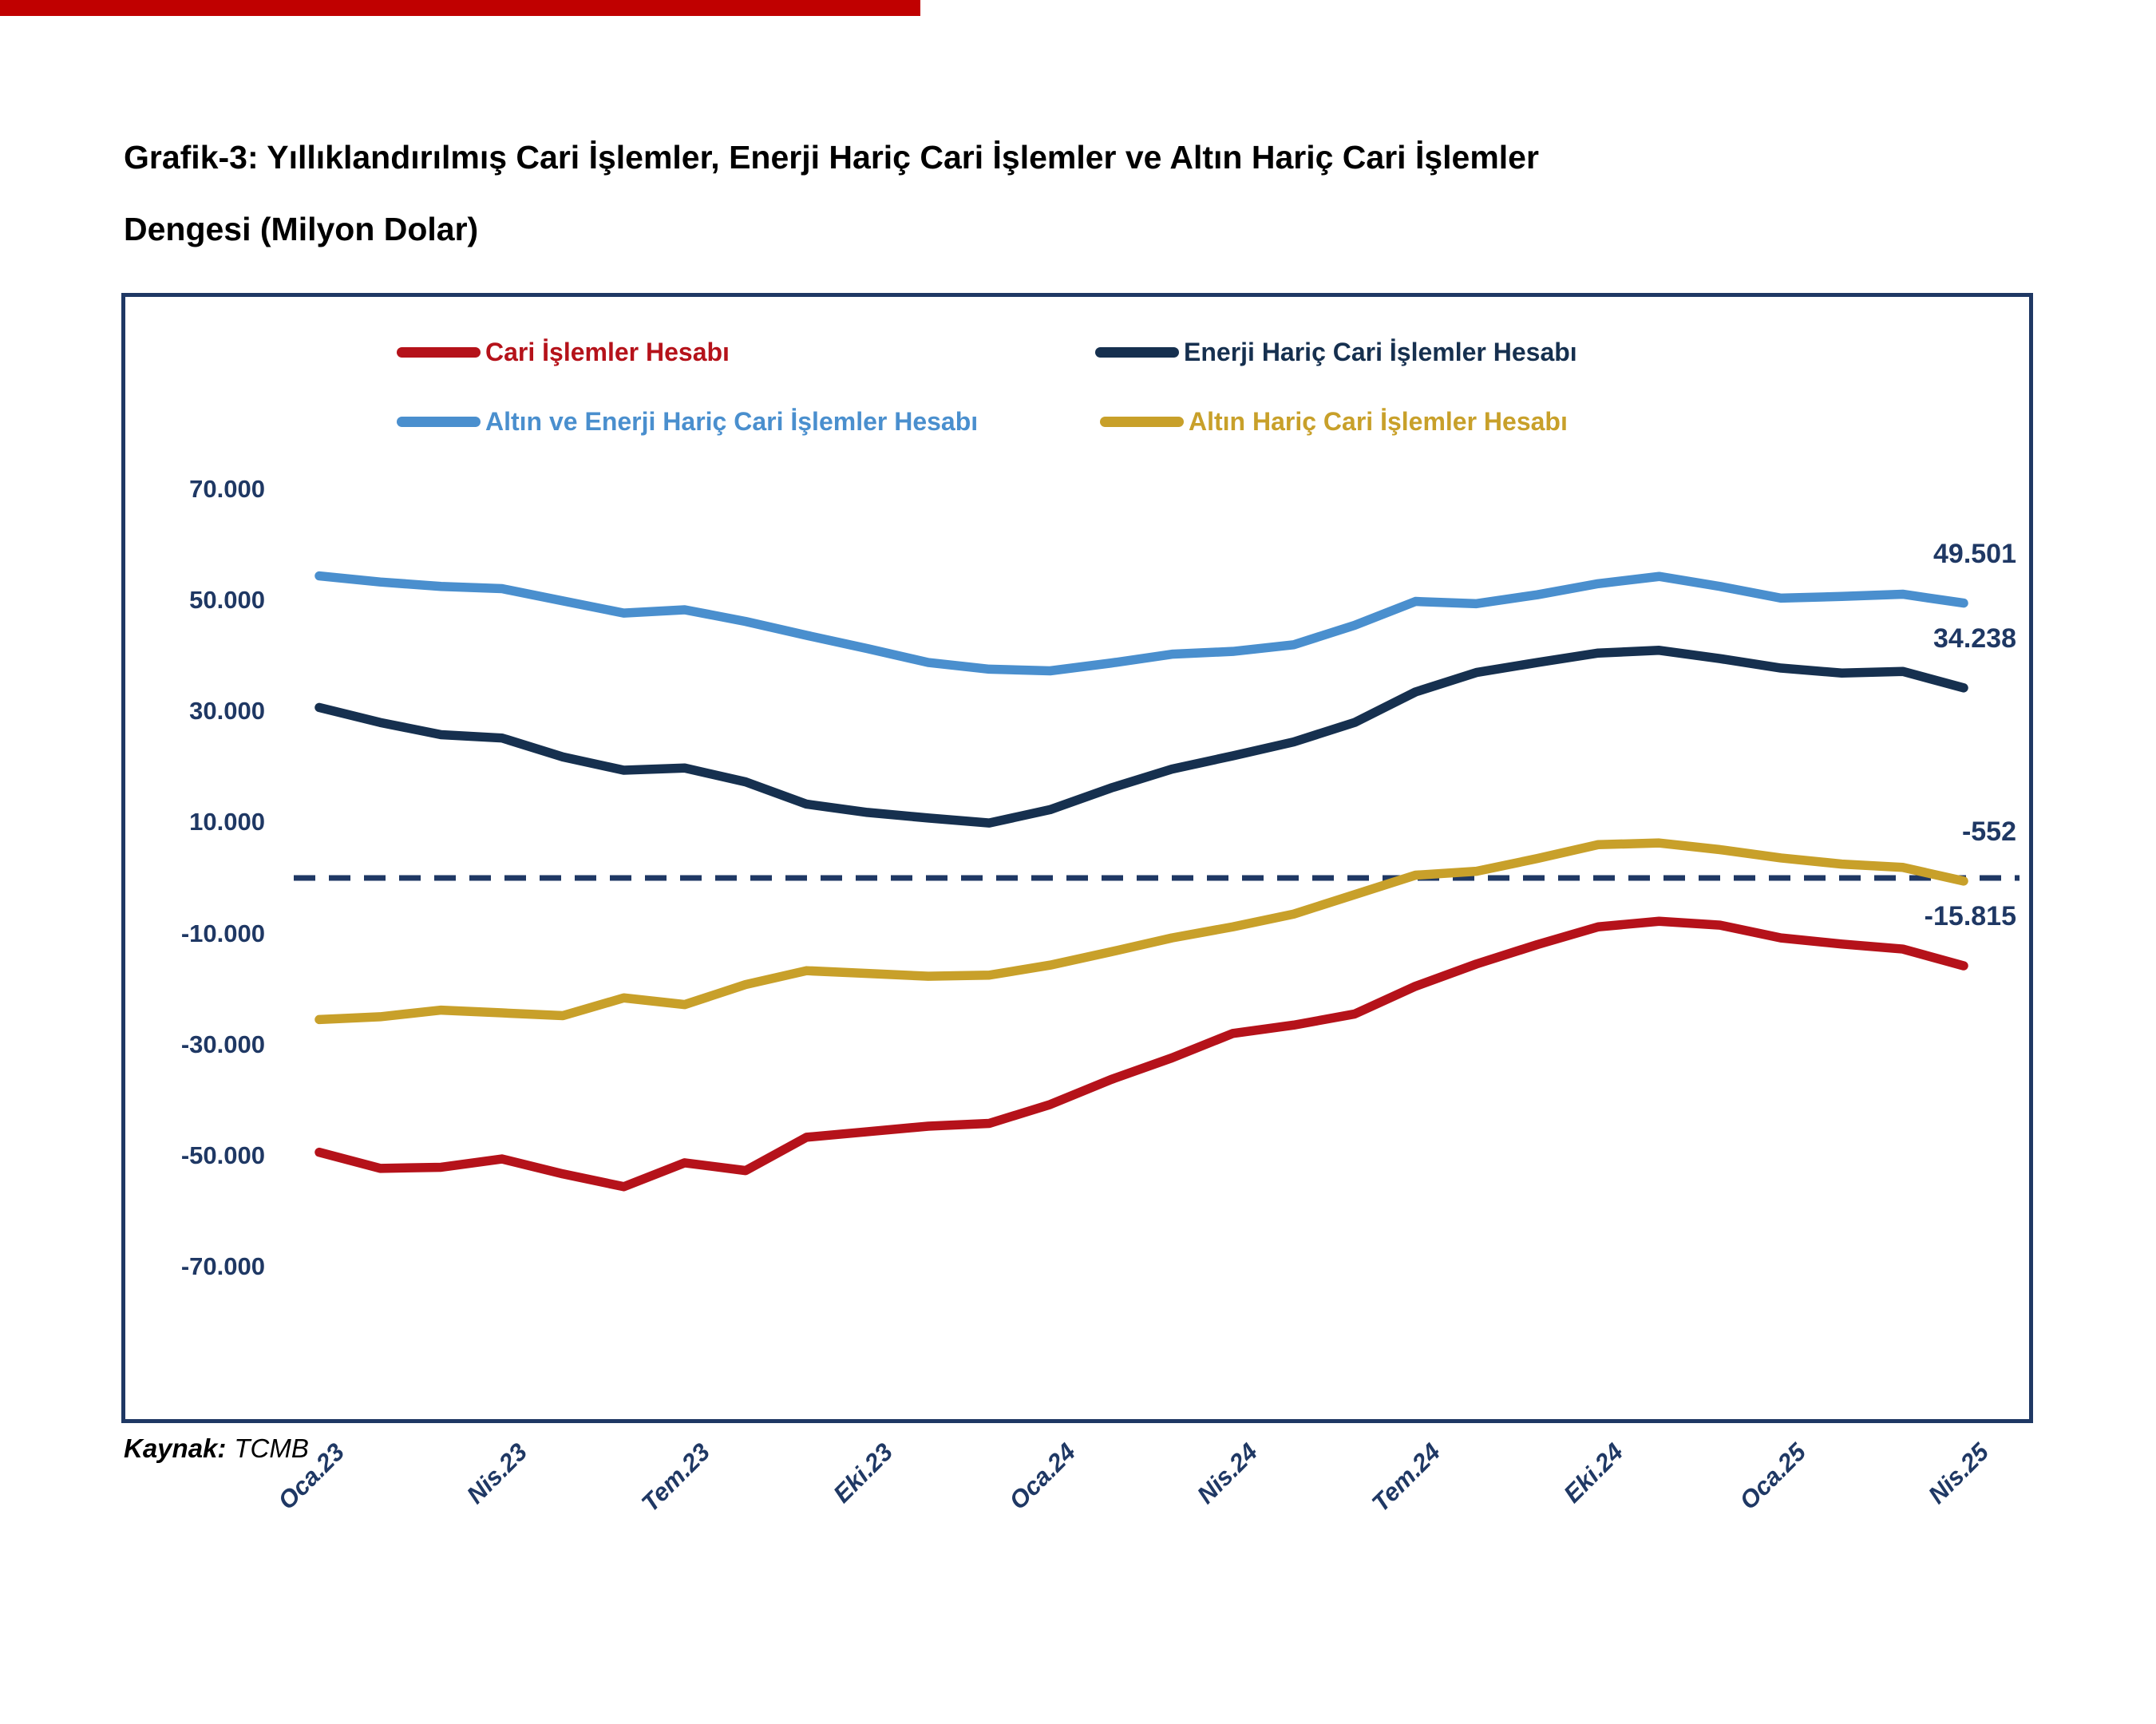  Describe the element at coordinates (227, 711) in the screenshot. I see `y-axis-tick-label: 30.000` at that location.